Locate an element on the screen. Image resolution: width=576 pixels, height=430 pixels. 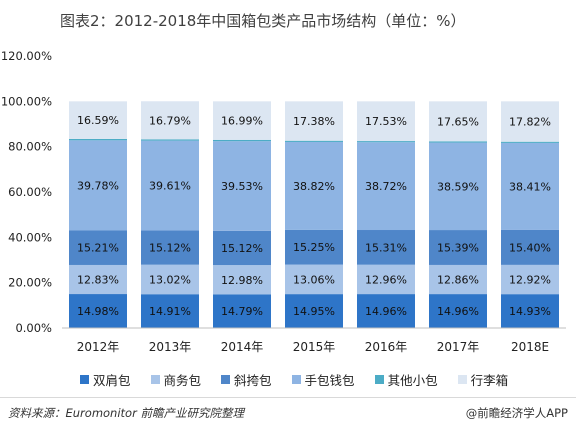
data-label: 12.98% is located at coordinates (242, 280).